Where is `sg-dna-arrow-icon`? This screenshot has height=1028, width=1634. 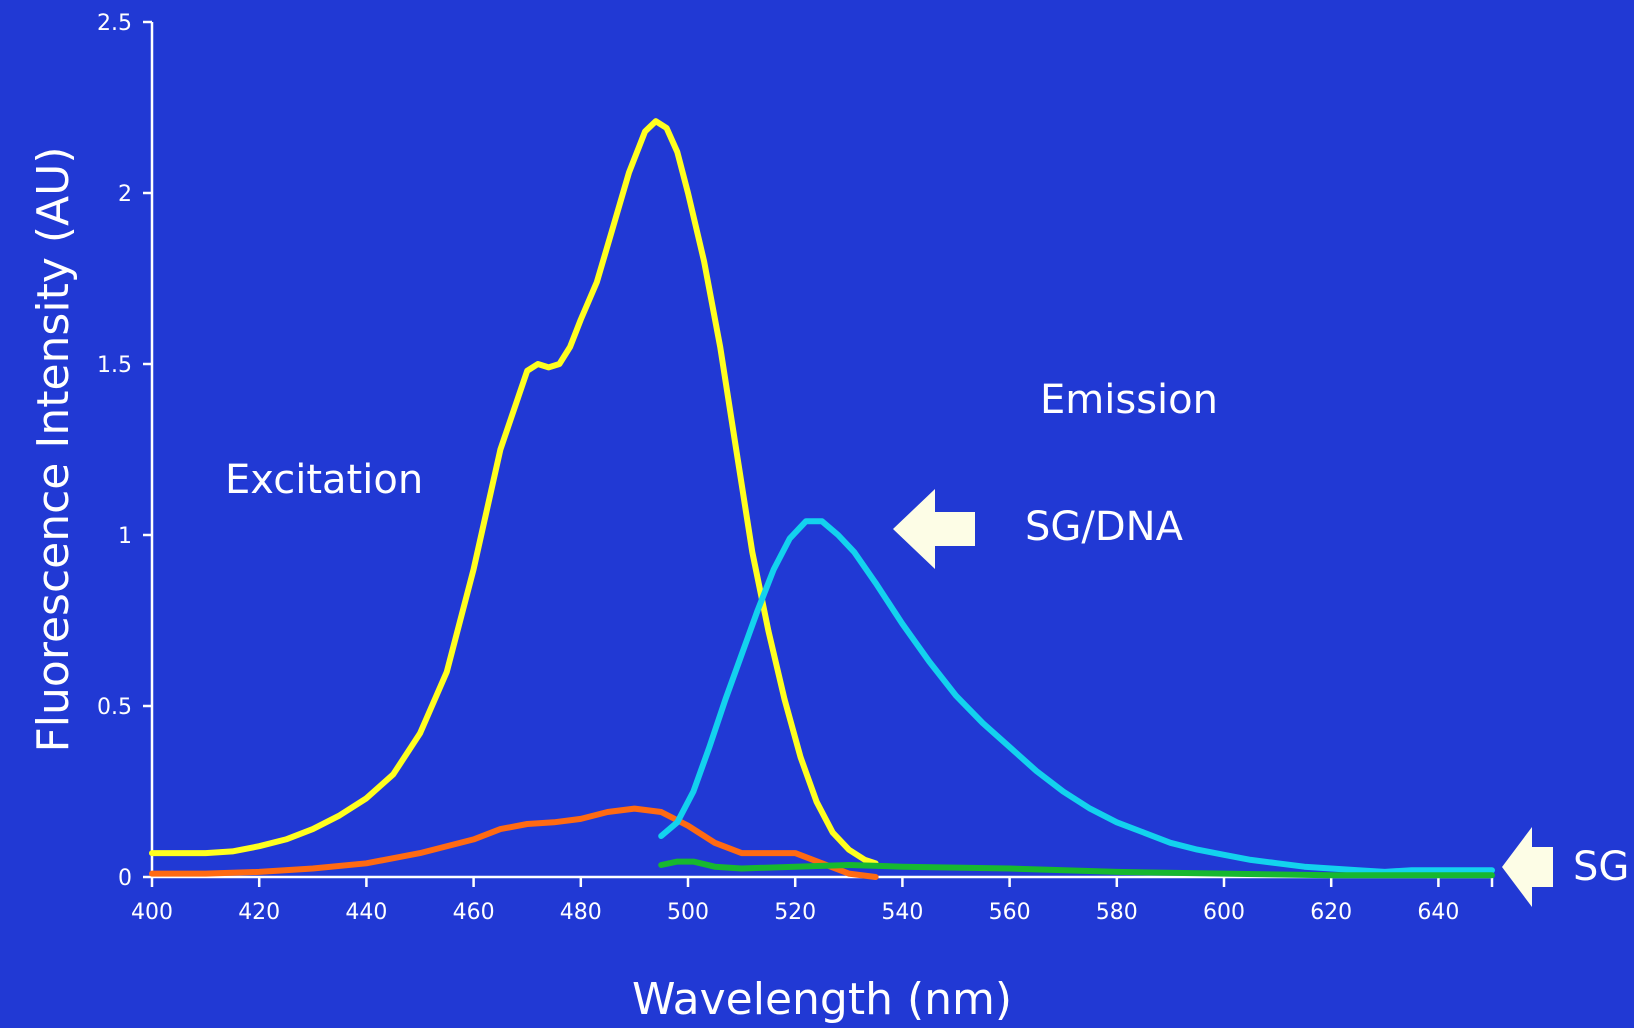
sg-dna-arrow-icon is located at coordinates (934, 529).